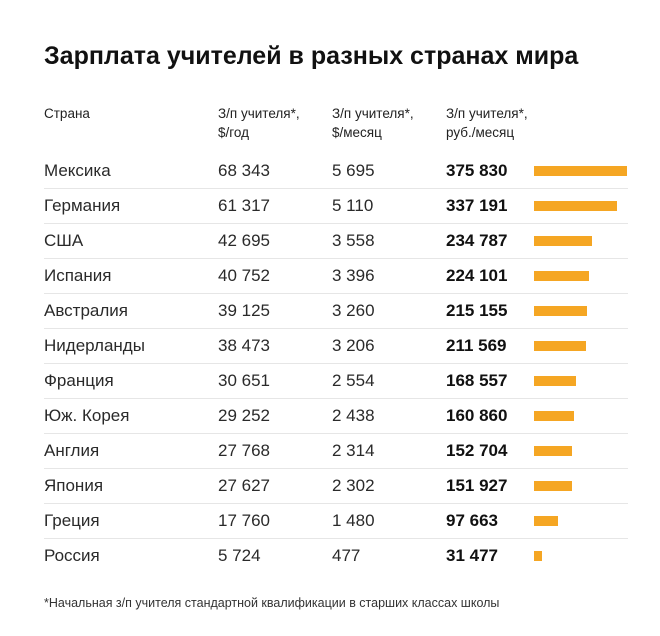  I want to click on country-cell: Греция, so click(72, 520).